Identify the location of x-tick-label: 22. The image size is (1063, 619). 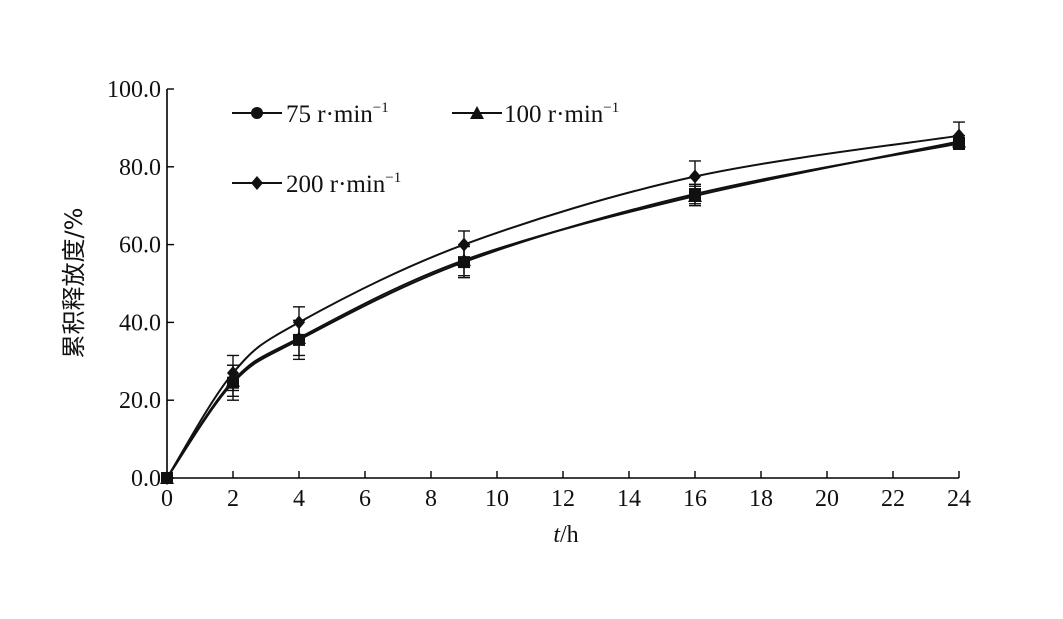
(893, 499).